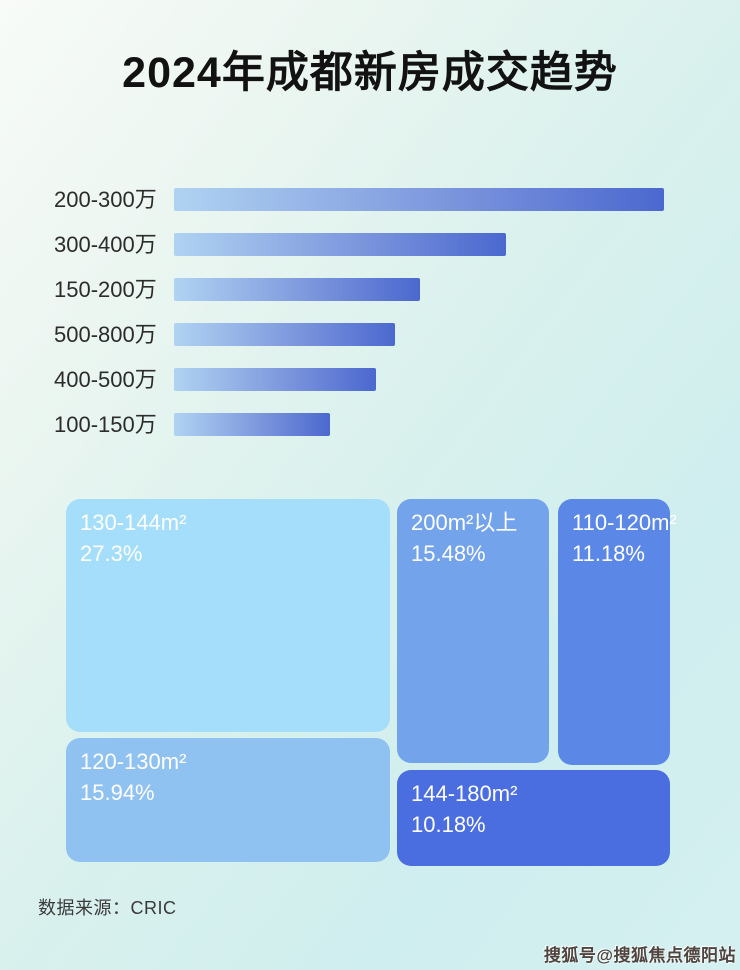  Describe the element at coordinates (105, 379) in the screenshot. I see `bar-category-label: 400-500万` at that location.